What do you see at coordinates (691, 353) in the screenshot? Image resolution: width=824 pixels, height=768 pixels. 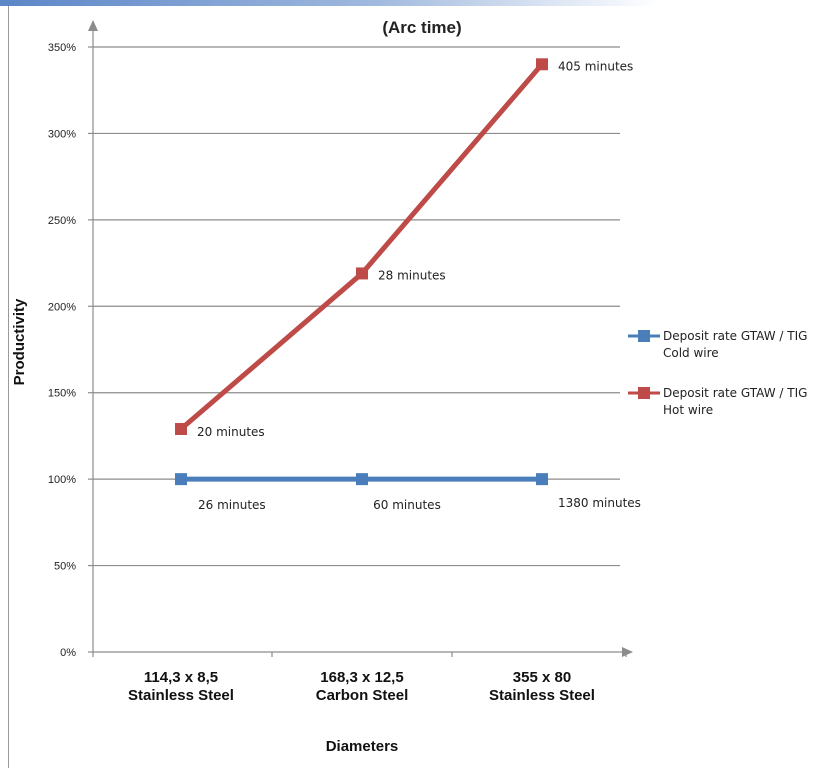 I see `legend-label: Cold wire` at bounding box center [691, 353].